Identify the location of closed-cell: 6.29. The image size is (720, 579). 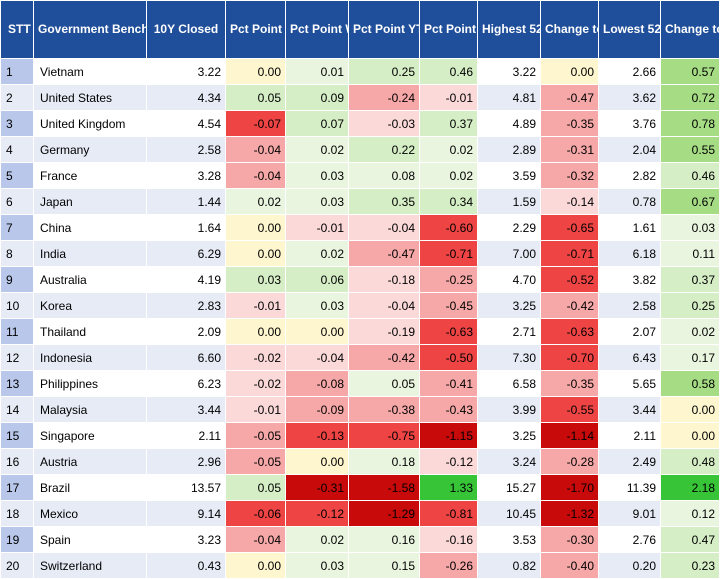
(186, 253).